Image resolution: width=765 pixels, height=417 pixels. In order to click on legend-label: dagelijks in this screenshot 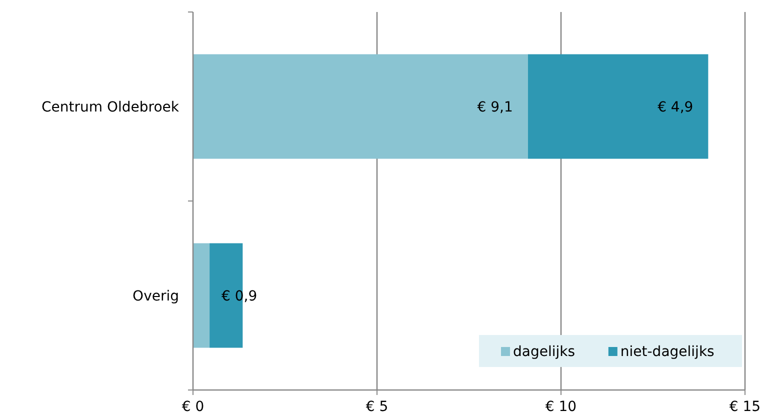, I will do `click(544, 352)`.